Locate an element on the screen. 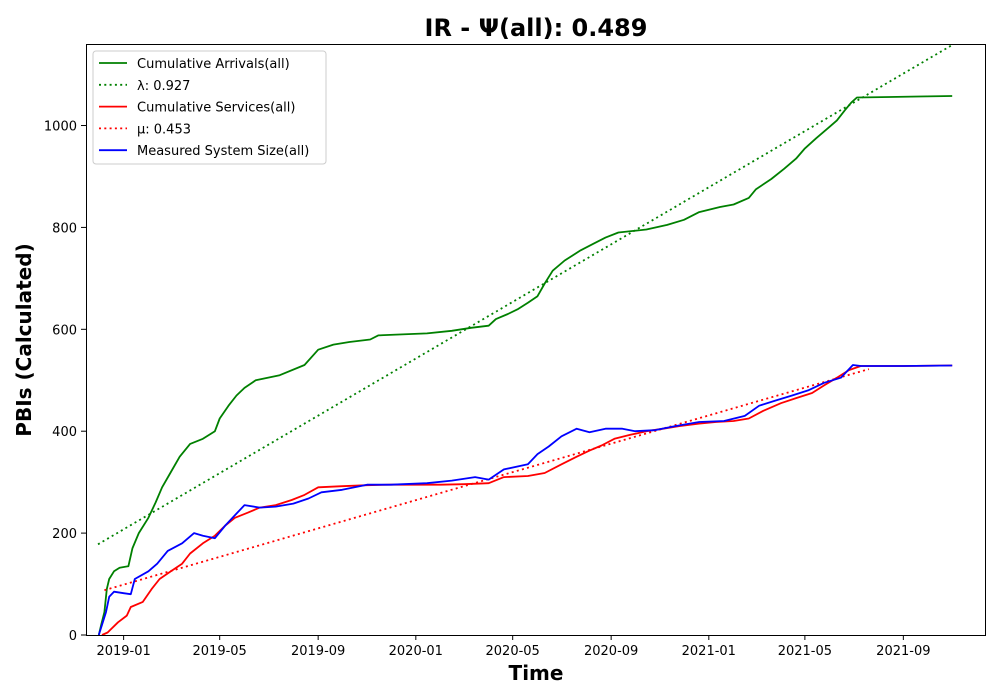 The width and height of the screenshot is (1000, 700). y-tick-label: 1000 is located at coordinates (60, 127).